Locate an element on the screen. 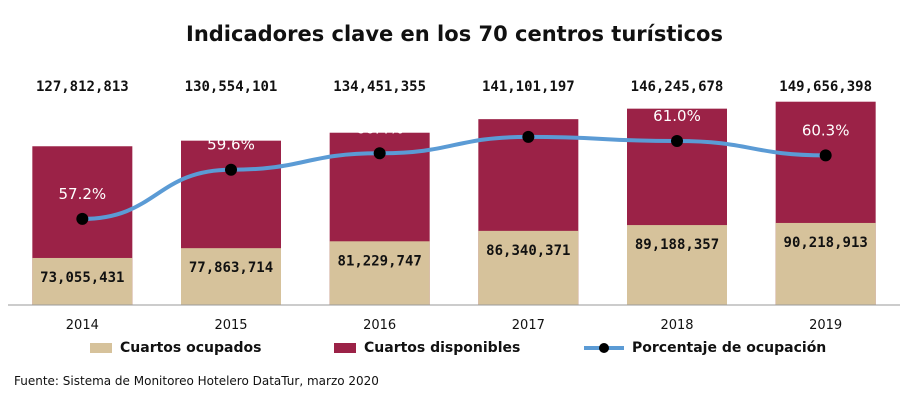  total-label: 146,245,678 is located at coordinates (677, 87).